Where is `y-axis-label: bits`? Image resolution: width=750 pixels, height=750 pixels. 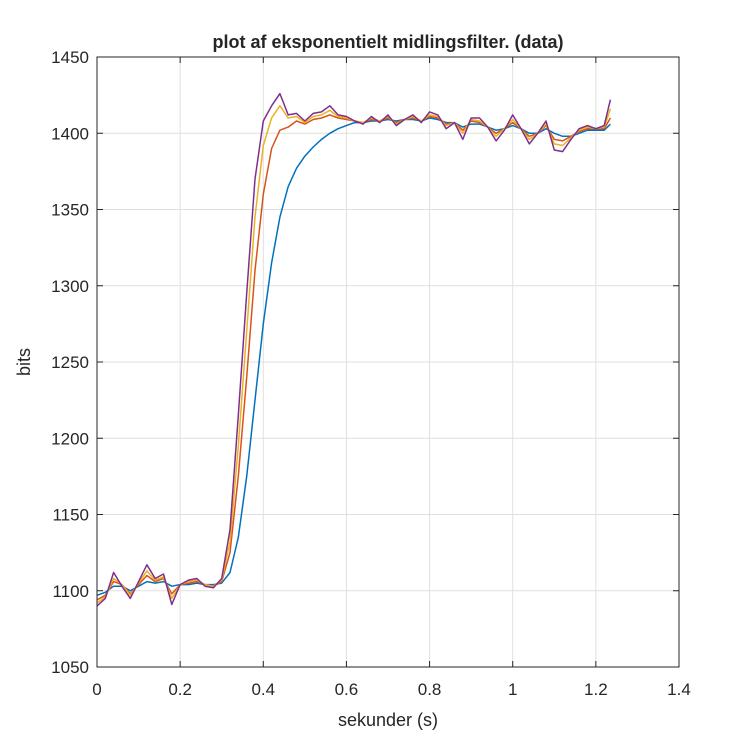
y-axis-label: bits is located at coordinates (24, 362).